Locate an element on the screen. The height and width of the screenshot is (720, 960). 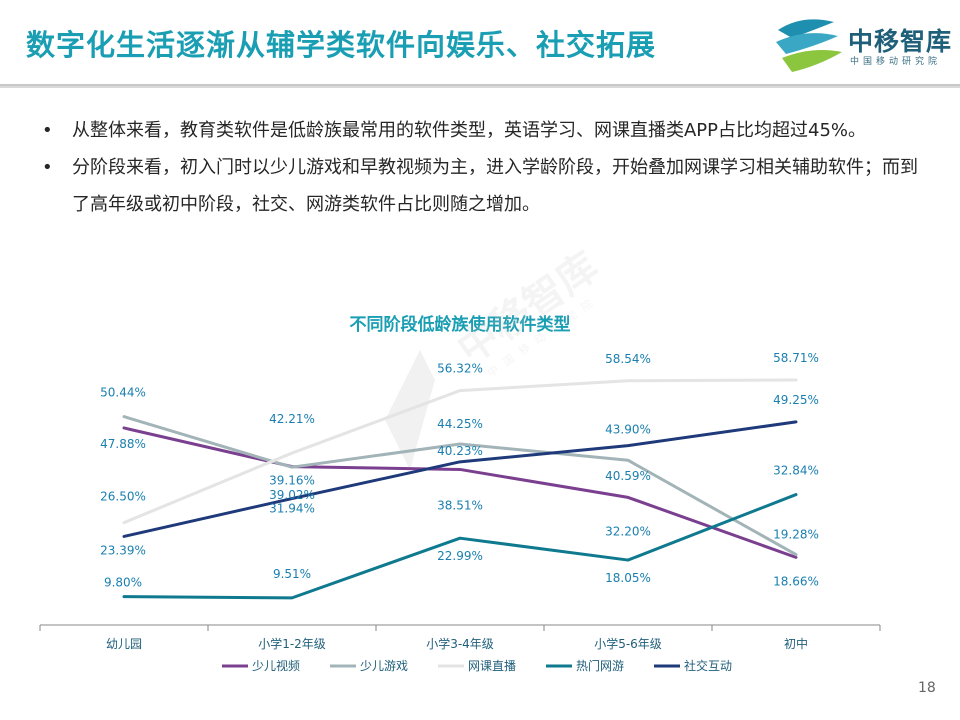
logo-icon is located at coordinates (809, 45).